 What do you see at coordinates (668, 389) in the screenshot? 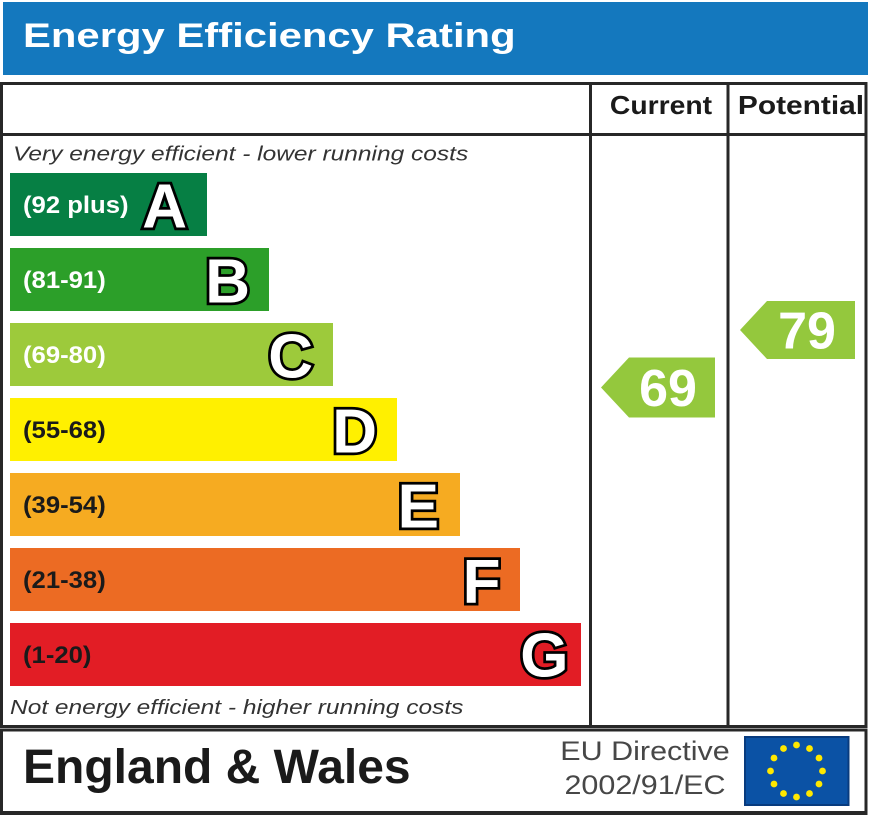
I see `svg-text: 69` at bounding box center [668, 389].